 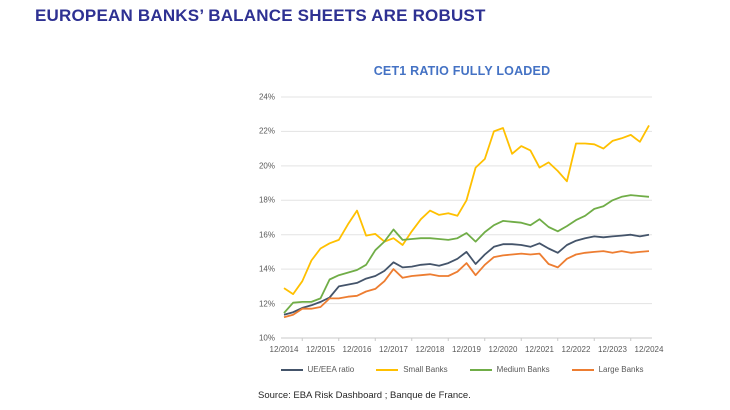 What do you see at coordinates (576, 349) in the screenshot?
I see `x-axis-label: 12/2022` at bounding box center [576, 349].